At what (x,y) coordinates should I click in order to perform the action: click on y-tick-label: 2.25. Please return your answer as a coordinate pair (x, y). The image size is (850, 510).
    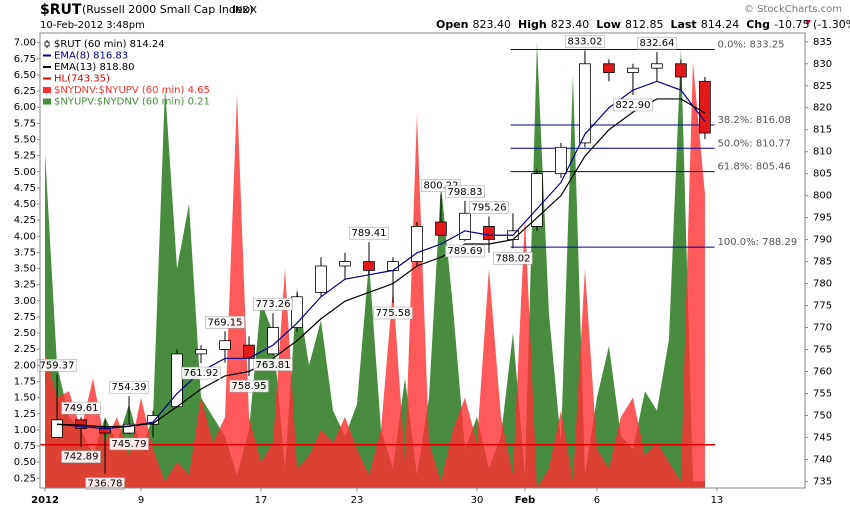
    Looking at the image, I should click on (25, 349).